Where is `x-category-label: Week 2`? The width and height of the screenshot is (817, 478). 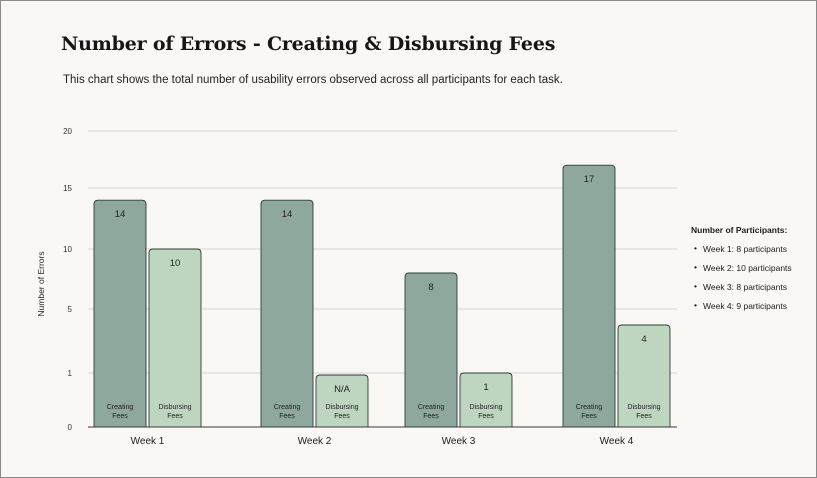
x-category-label: Week 2 is located at coordinates (315, 441).